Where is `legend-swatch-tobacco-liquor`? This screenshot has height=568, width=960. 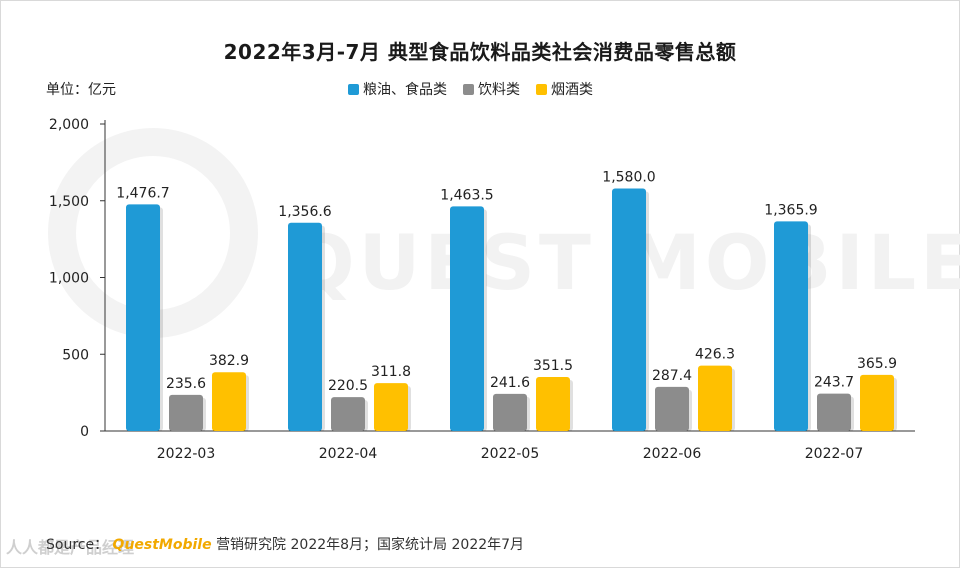 legend-swatch-tobacco-liquor is located at coordinates (541, 89).